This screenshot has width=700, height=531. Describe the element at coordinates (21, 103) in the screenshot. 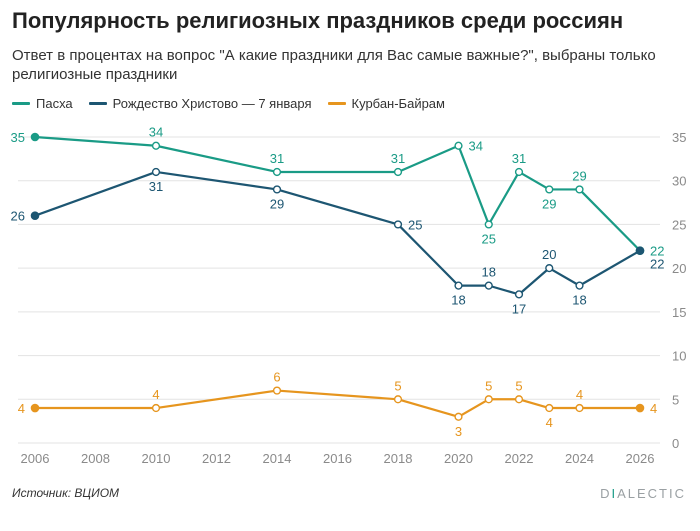

I see `legend-swatch-pascha` at that location.